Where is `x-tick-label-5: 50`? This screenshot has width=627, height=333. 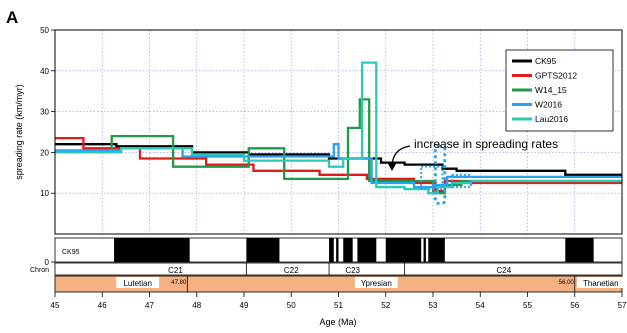 x-tick-label-5: 50 is located at coordinates (291, 305).